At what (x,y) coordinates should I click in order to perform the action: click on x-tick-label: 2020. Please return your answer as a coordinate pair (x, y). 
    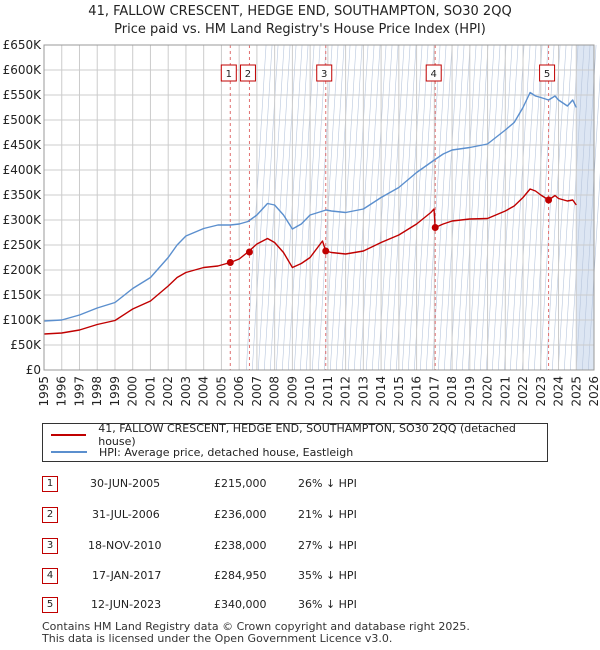
    Looking at the image, I should click on (488, 391).